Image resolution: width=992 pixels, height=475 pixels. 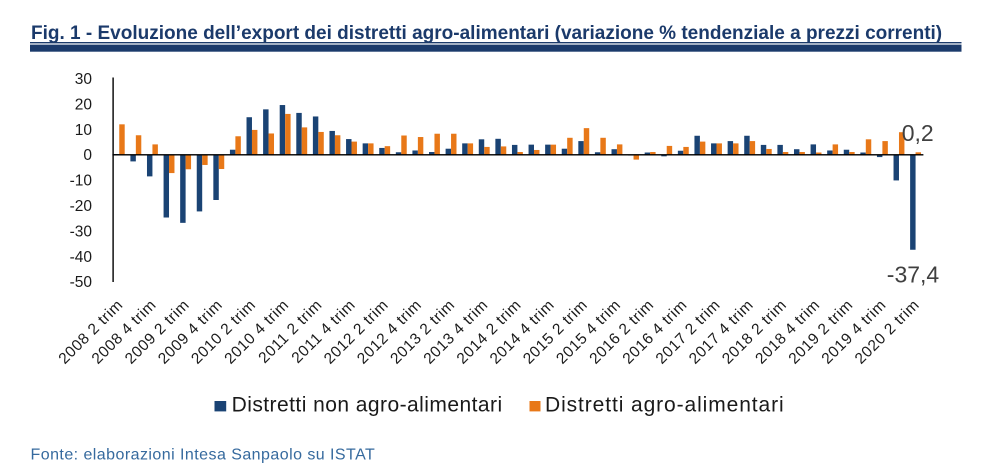 I want to click on svg-text: 0, so click(x=87, y=155).